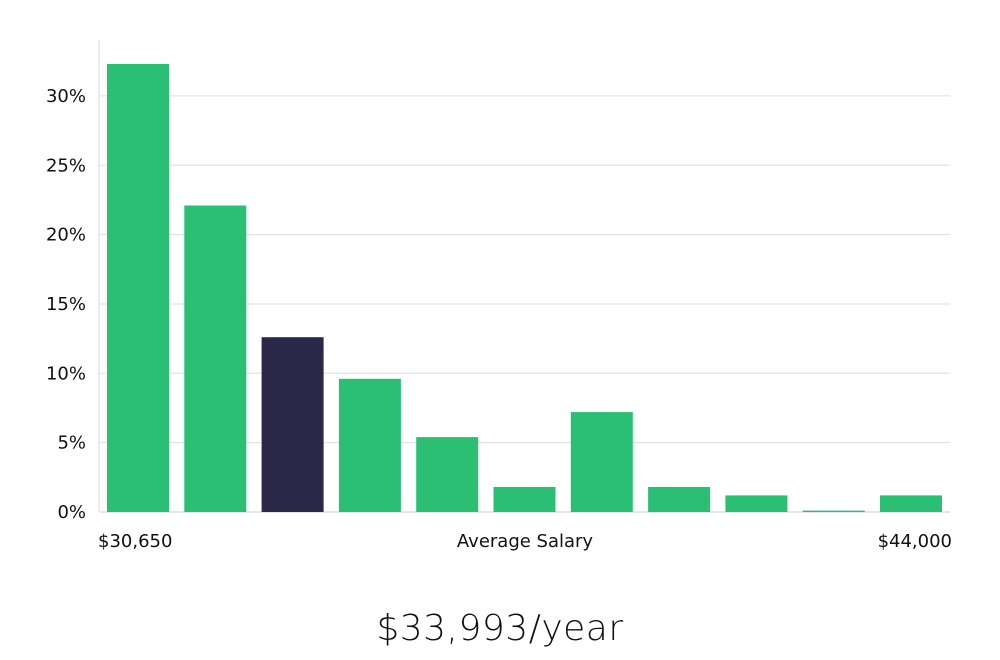  What do you see at coordinates (66, 235) in the screenshot?
I see `y-tick-label: 20%` at bounding box center [66, 235].